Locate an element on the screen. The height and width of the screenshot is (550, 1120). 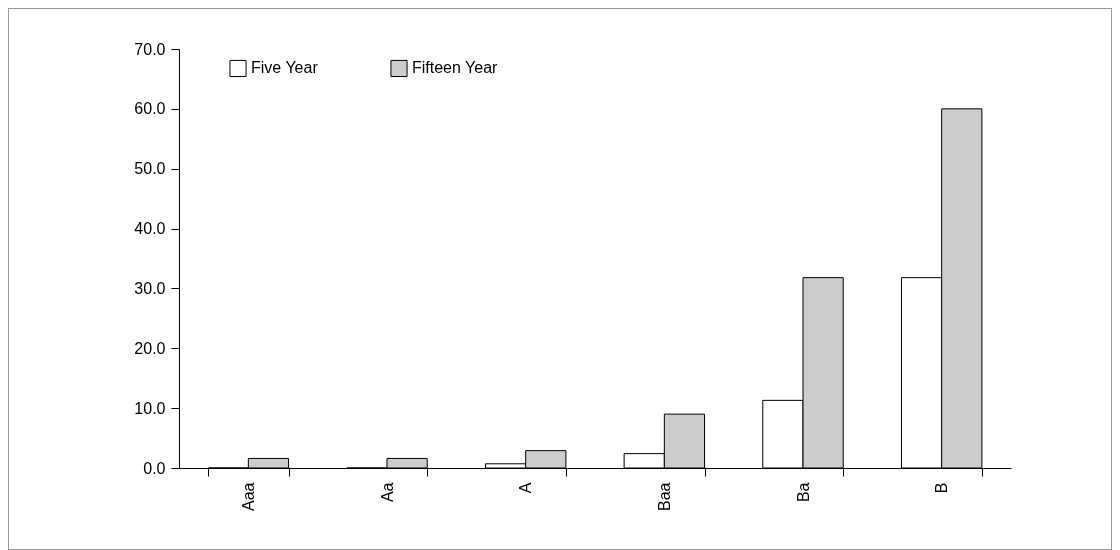
y-tick-label: 10.0 is located at coordinates (150, 408).